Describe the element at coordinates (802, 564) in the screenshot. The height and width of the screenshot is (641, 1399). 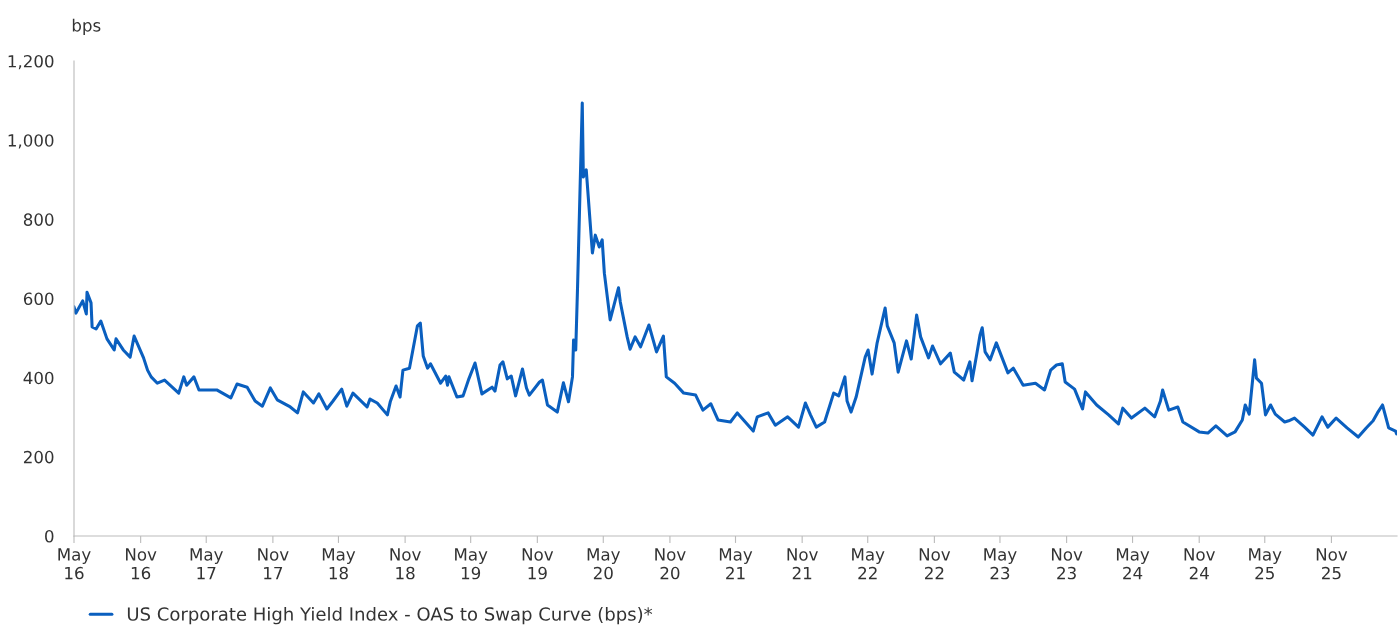
I see `x-tick-label: Nov 21` at that location.